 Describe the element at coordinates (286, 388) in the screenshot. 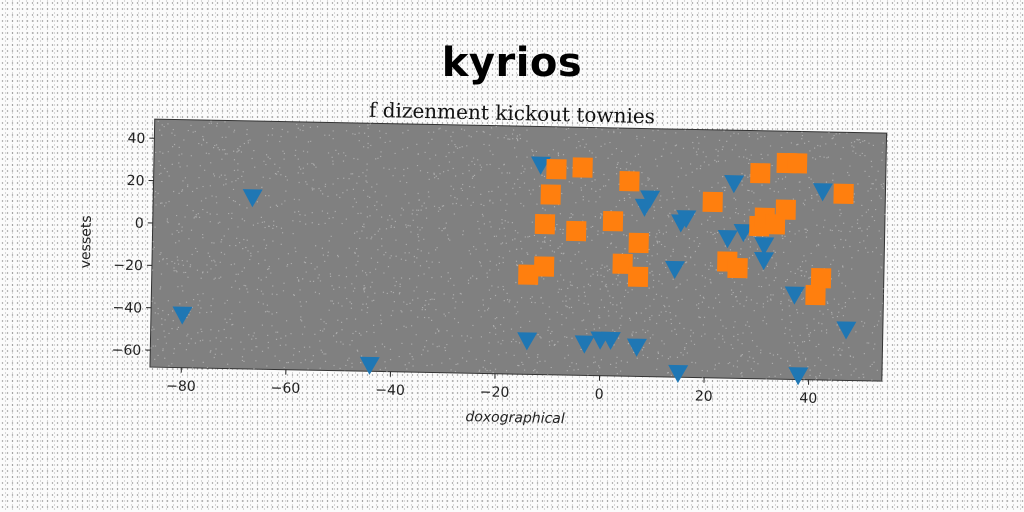

I see `x-tick-label: −60` at that location.